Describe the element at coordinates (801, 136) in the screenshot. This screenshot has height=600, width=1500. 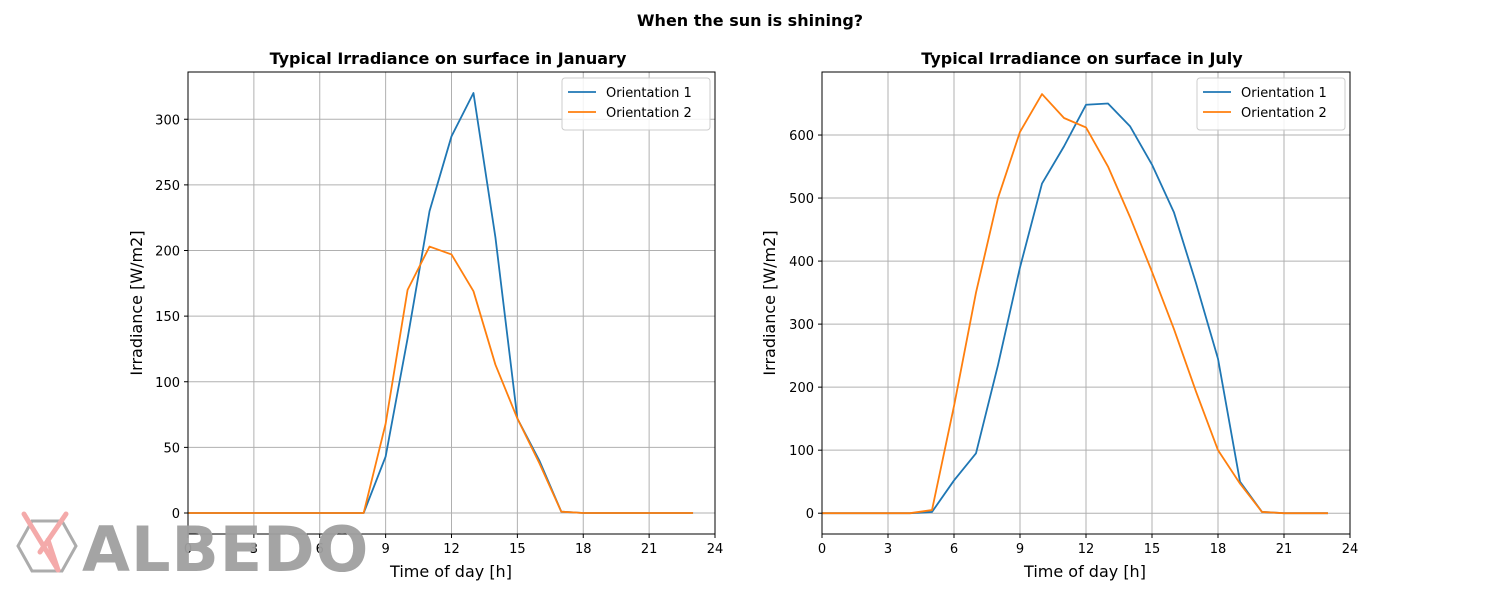
I see `y-tick-label: 600` at that location.